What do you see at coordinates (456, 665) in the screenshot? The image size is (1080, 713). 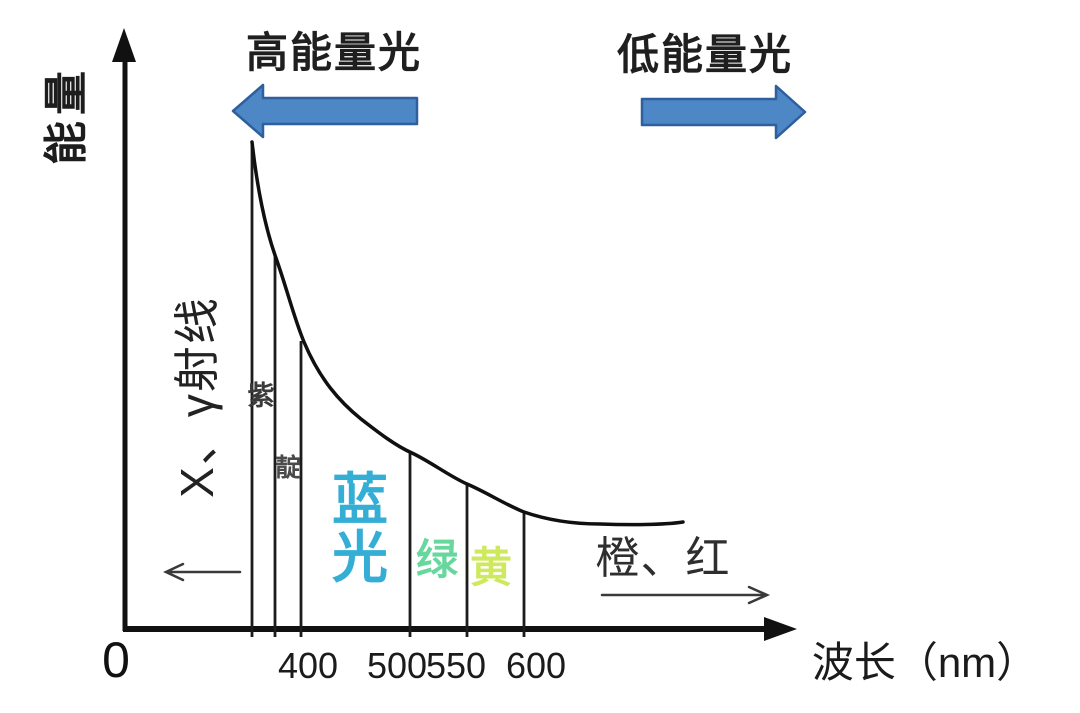 I see `x-tick-550: 550` at bounding box center [456, 665].